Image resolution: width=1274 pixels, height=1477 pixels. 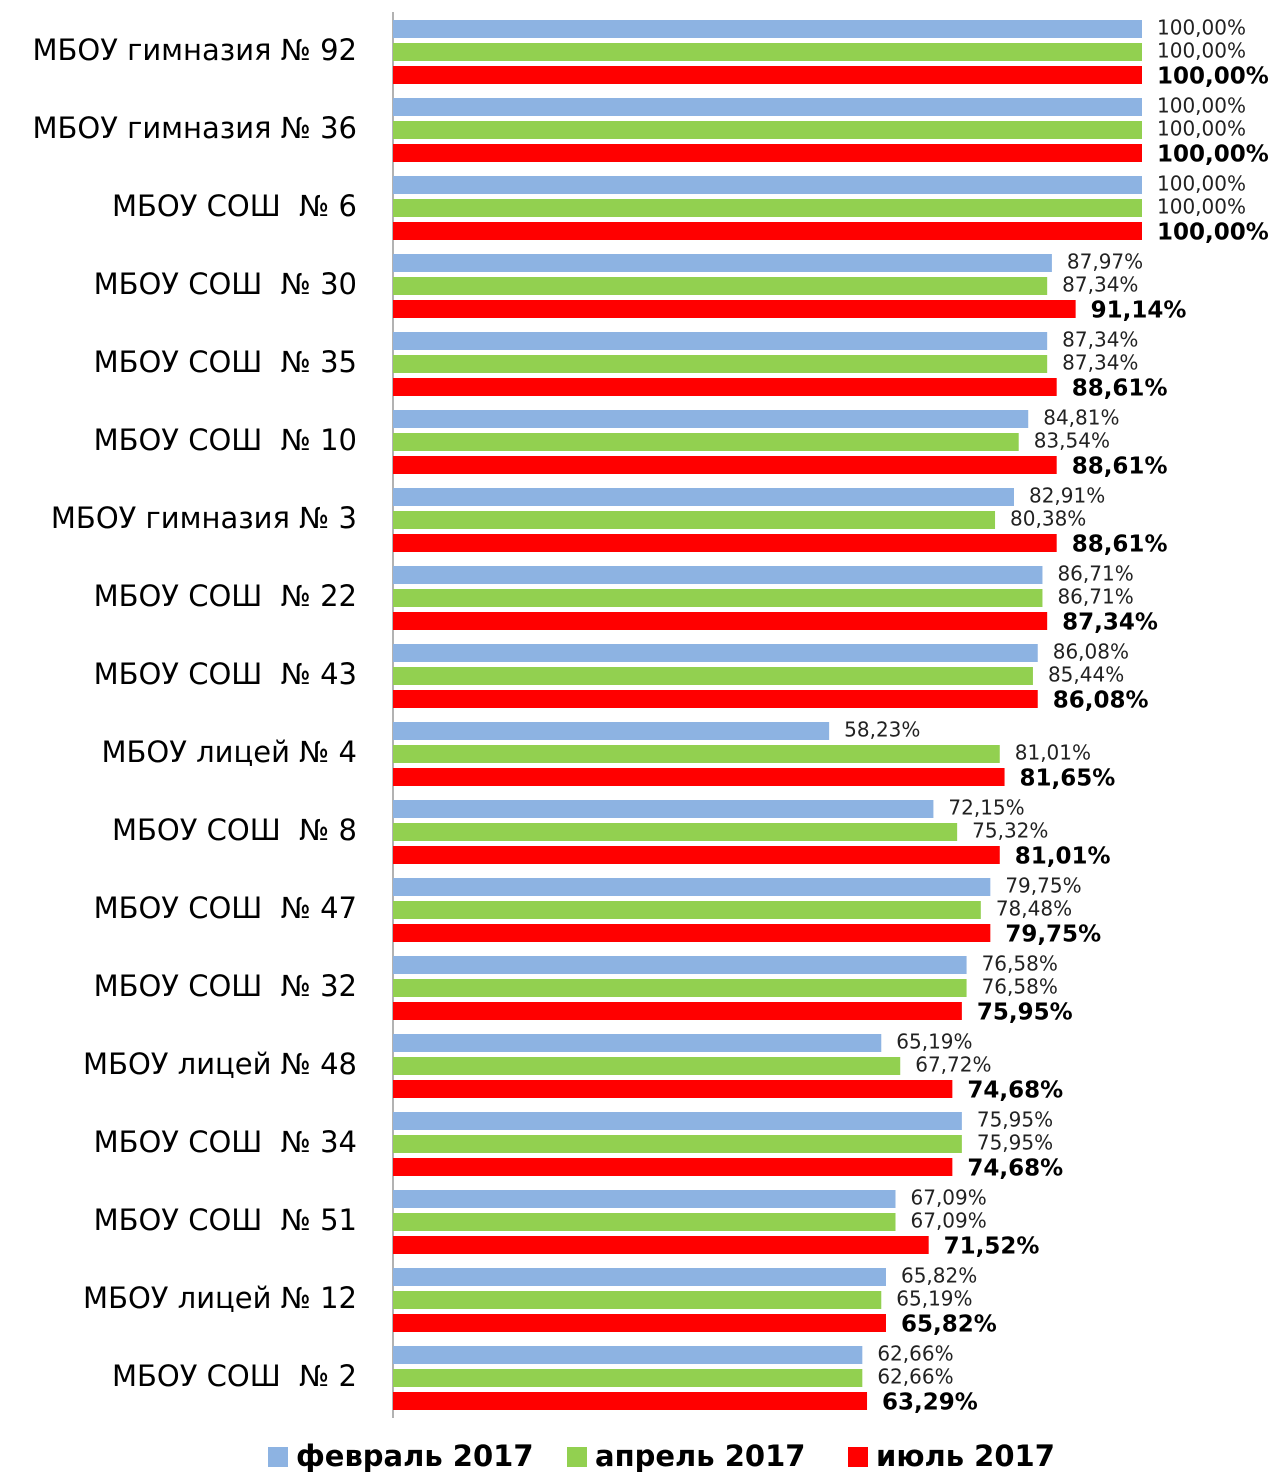 What do you see at coordinates (194, 128) in the screenshot?
I see `category-label: МБОУ гимназия № 36` at bounding box center [194, 128].